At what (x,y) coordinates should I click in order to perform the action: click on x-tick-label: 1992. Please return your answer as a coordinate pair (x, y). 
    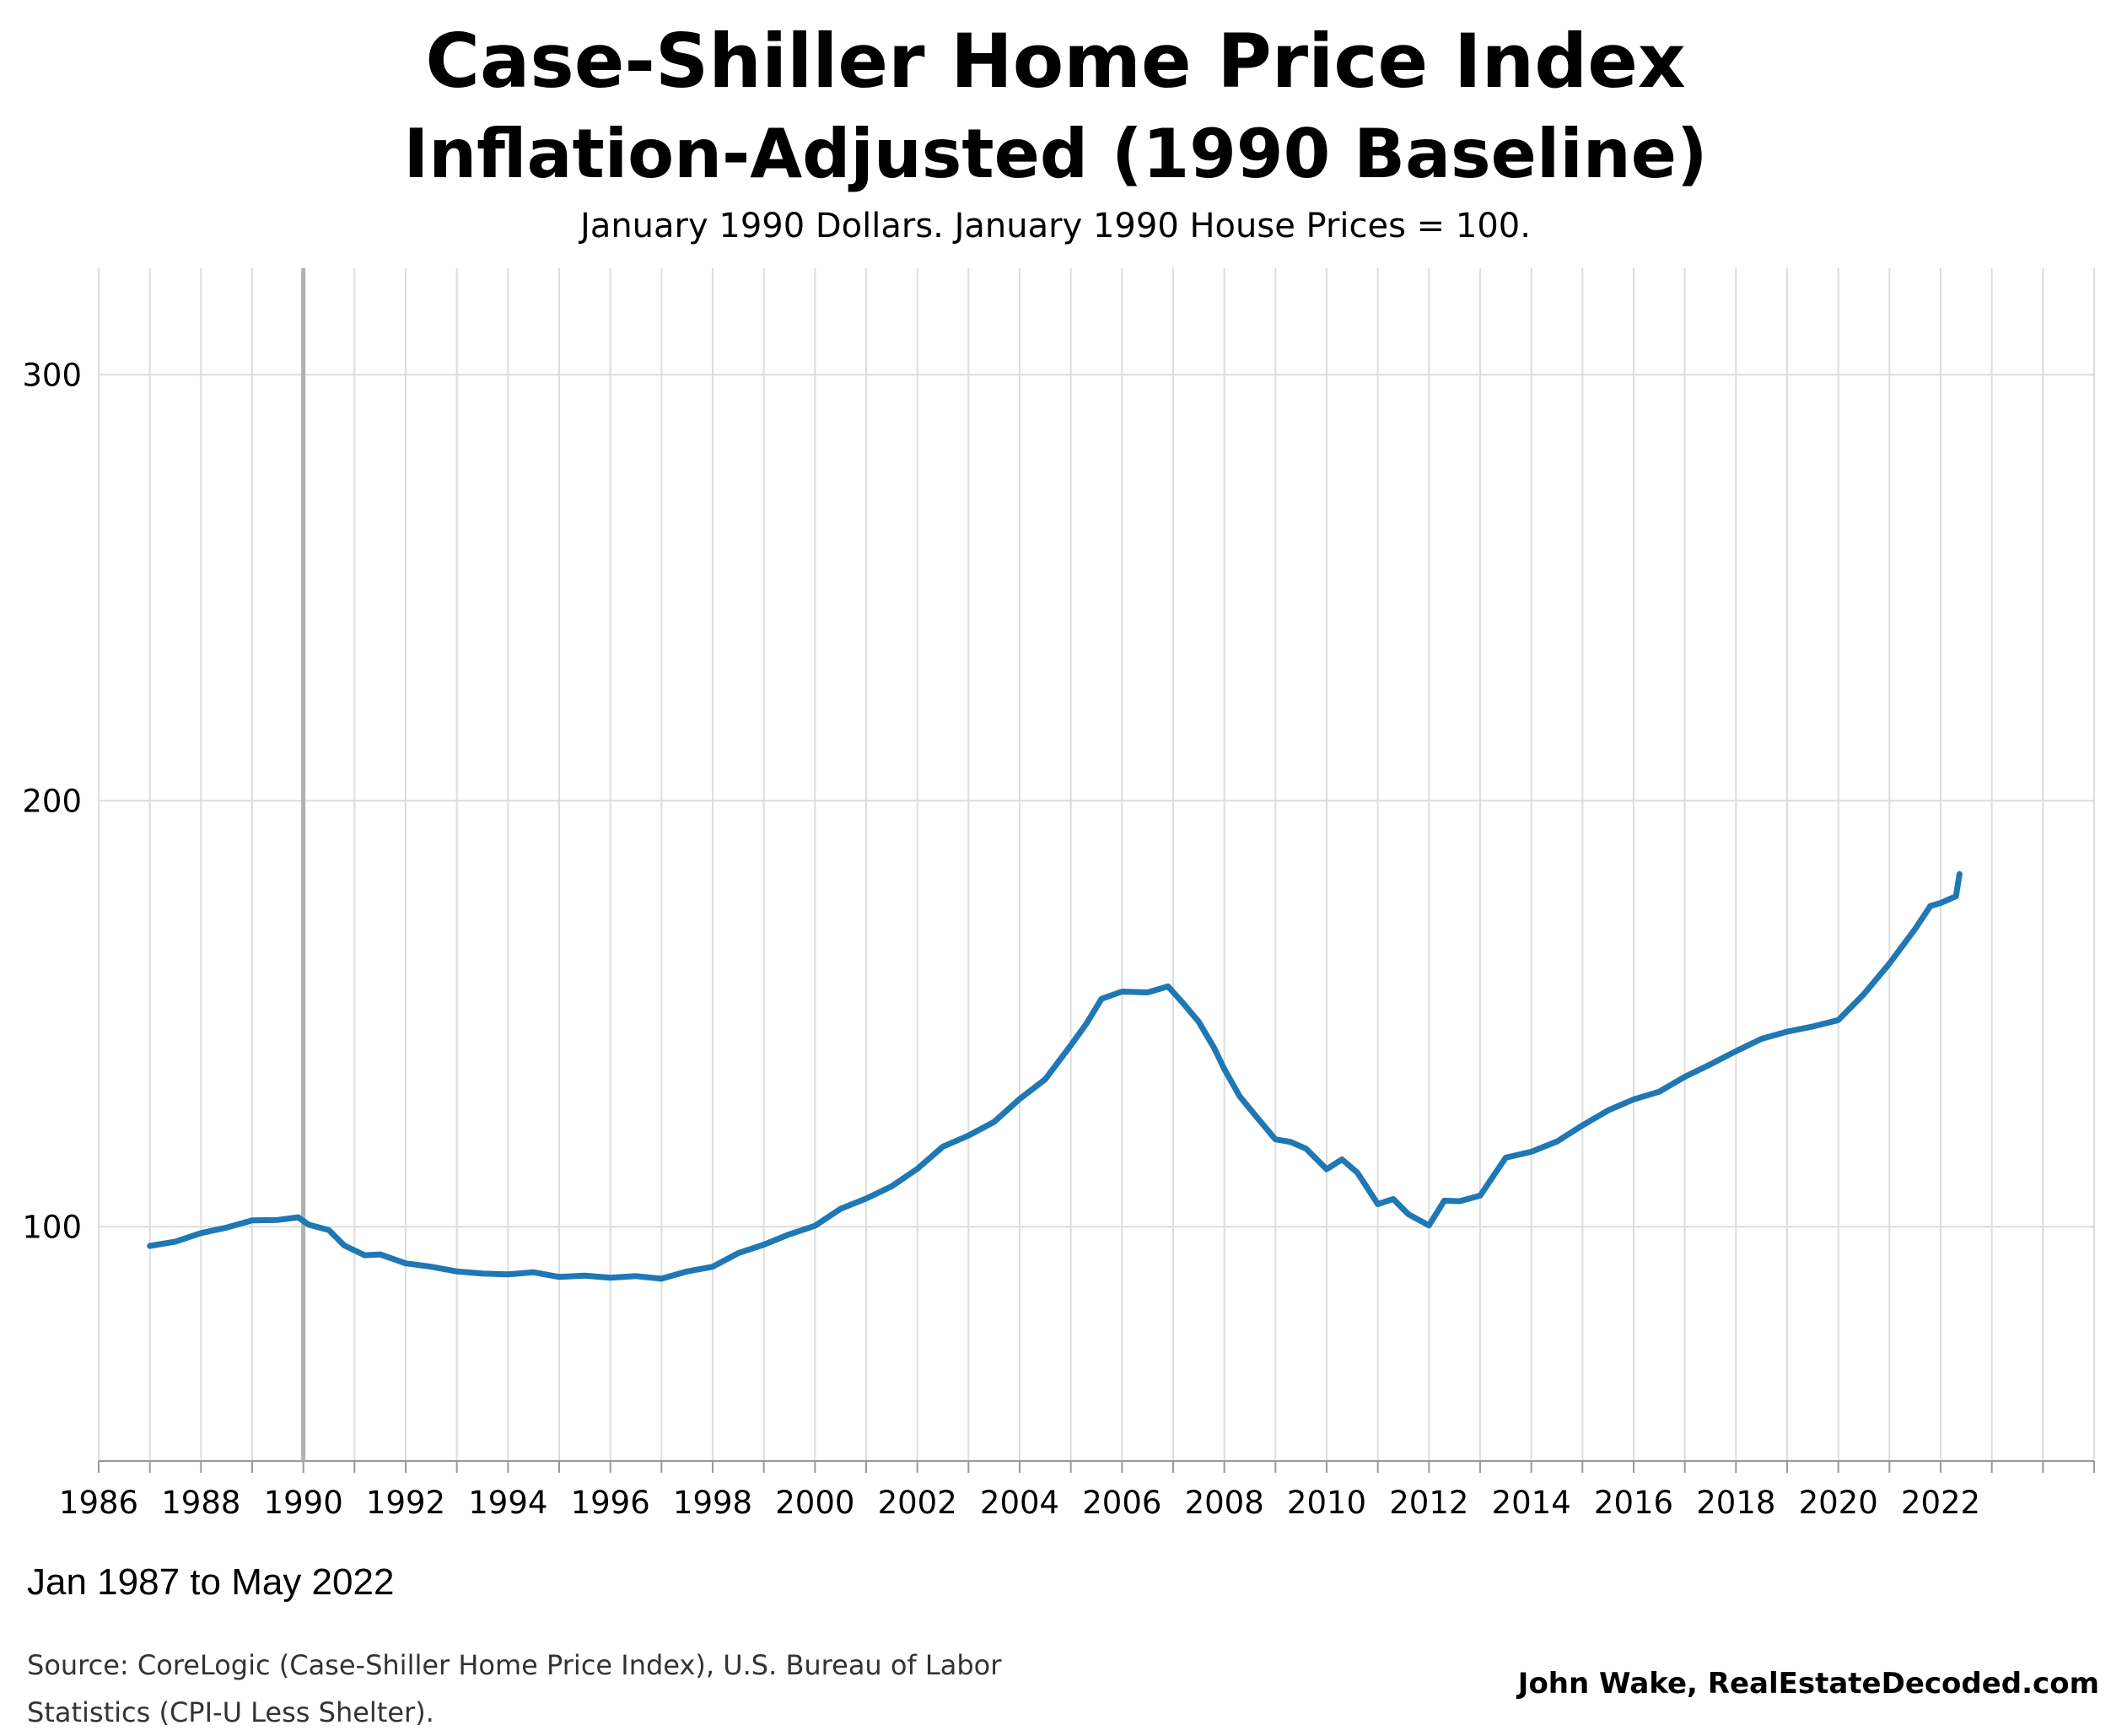
    Looking at the image, I should click on (405, 1502).